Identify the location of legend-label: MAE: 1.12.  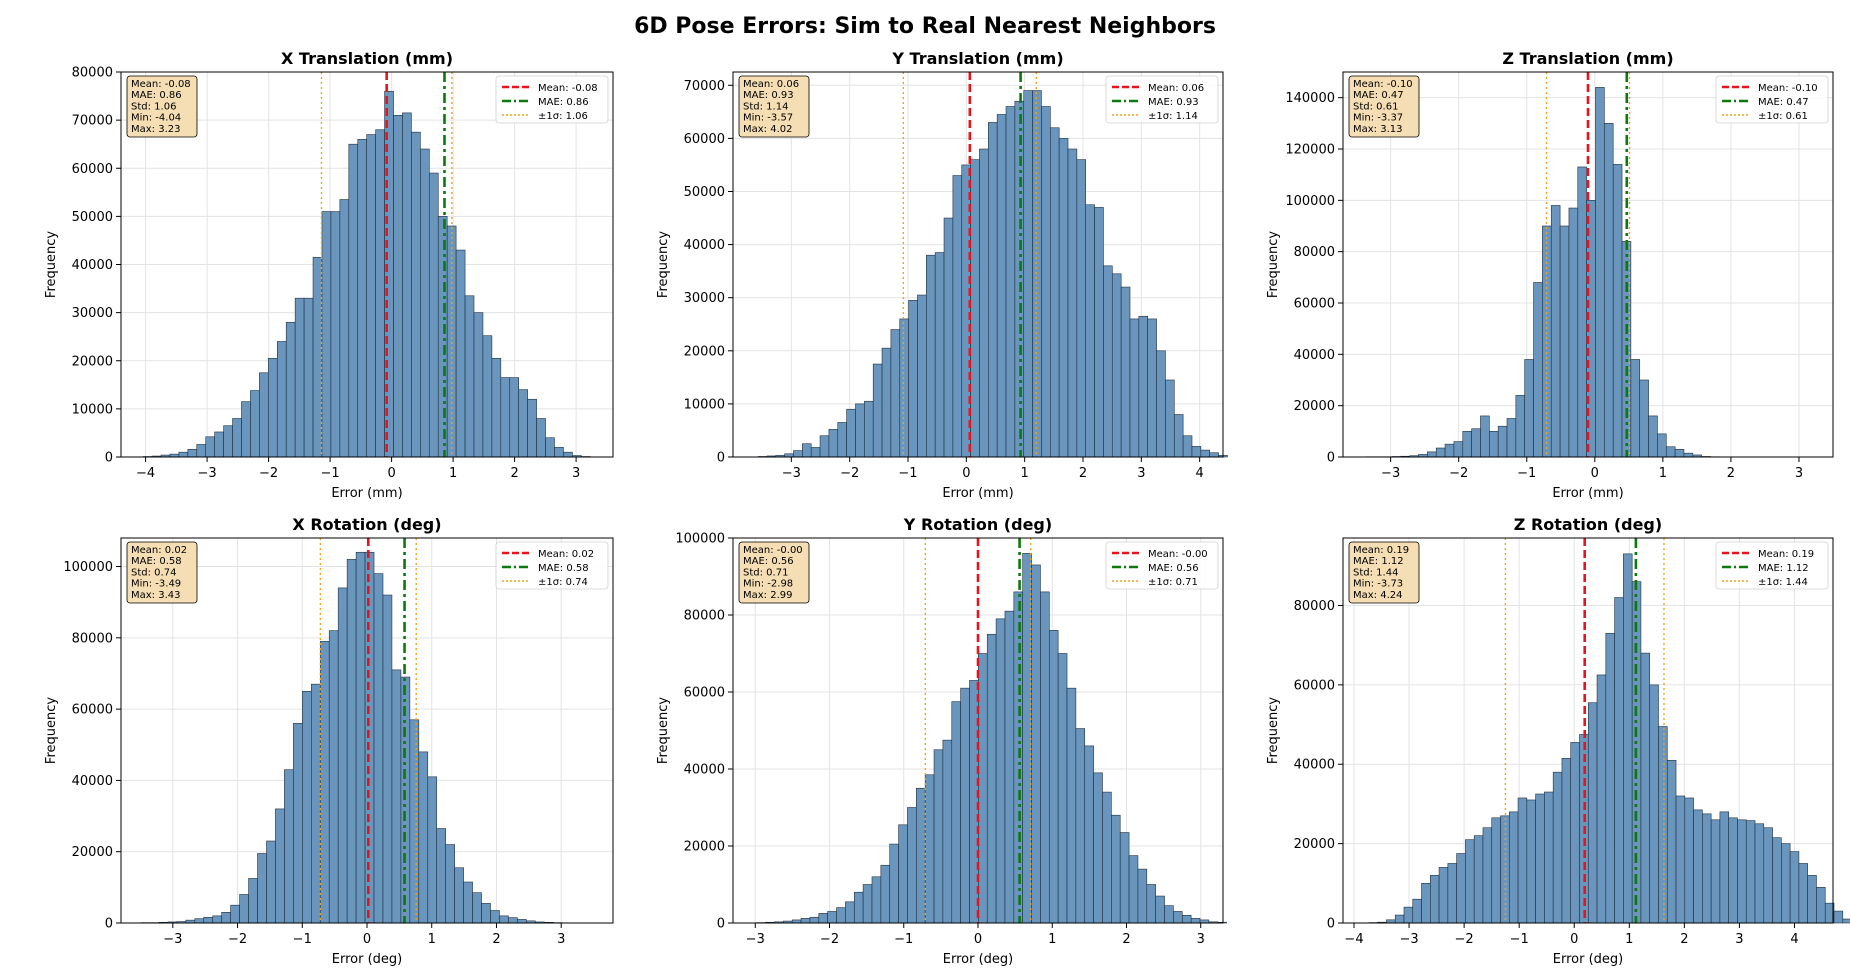
(1783, 568).